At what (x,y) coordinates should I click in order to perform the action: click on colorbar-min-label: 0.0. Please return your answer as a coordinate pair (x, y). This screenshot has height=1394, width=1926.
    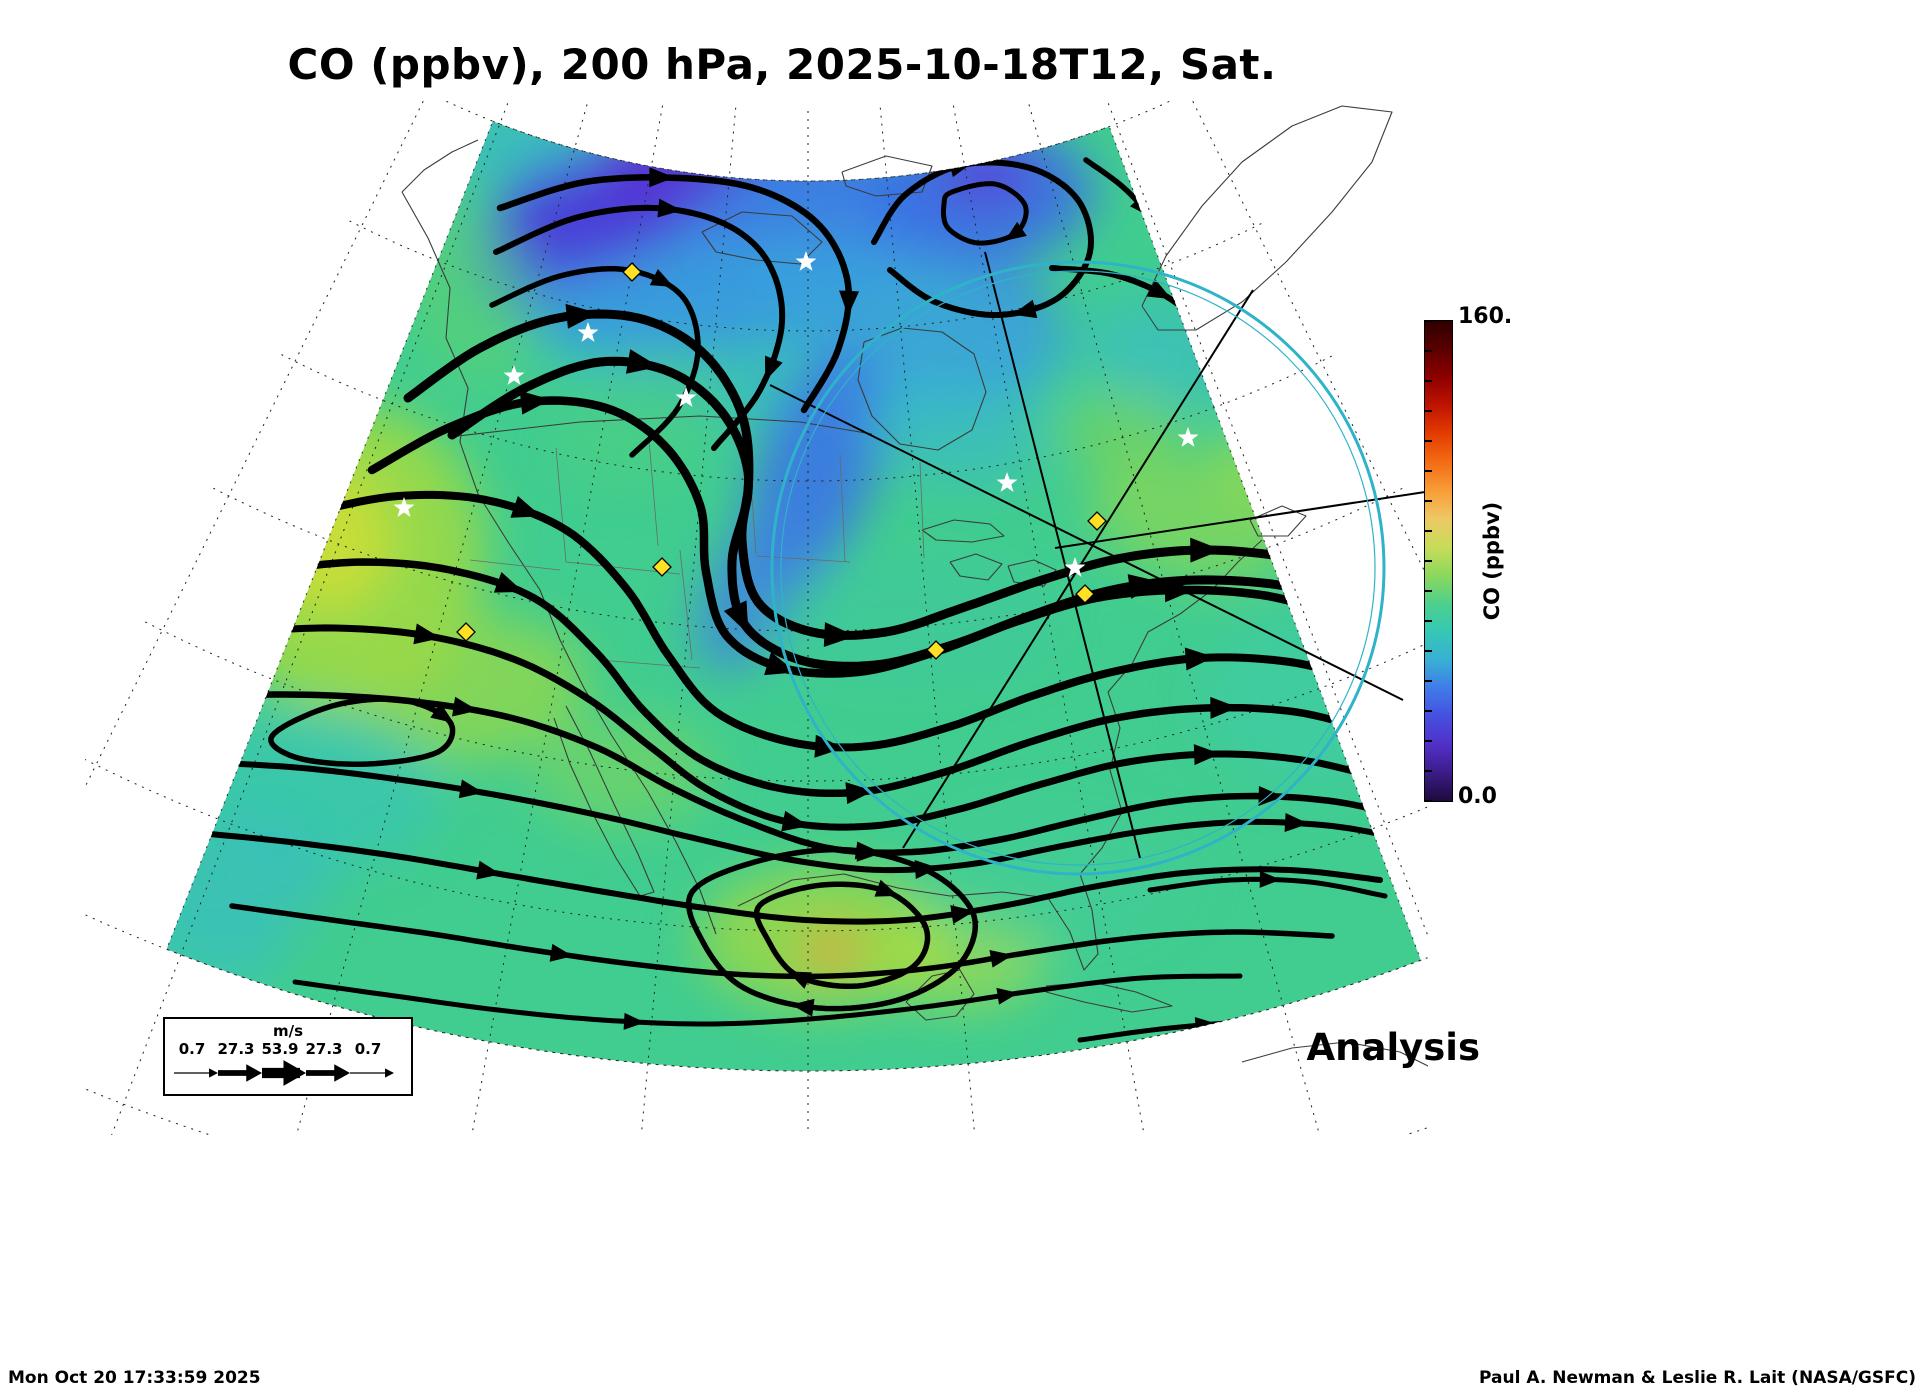
    Looking at the image, I should click on (1477, 796).